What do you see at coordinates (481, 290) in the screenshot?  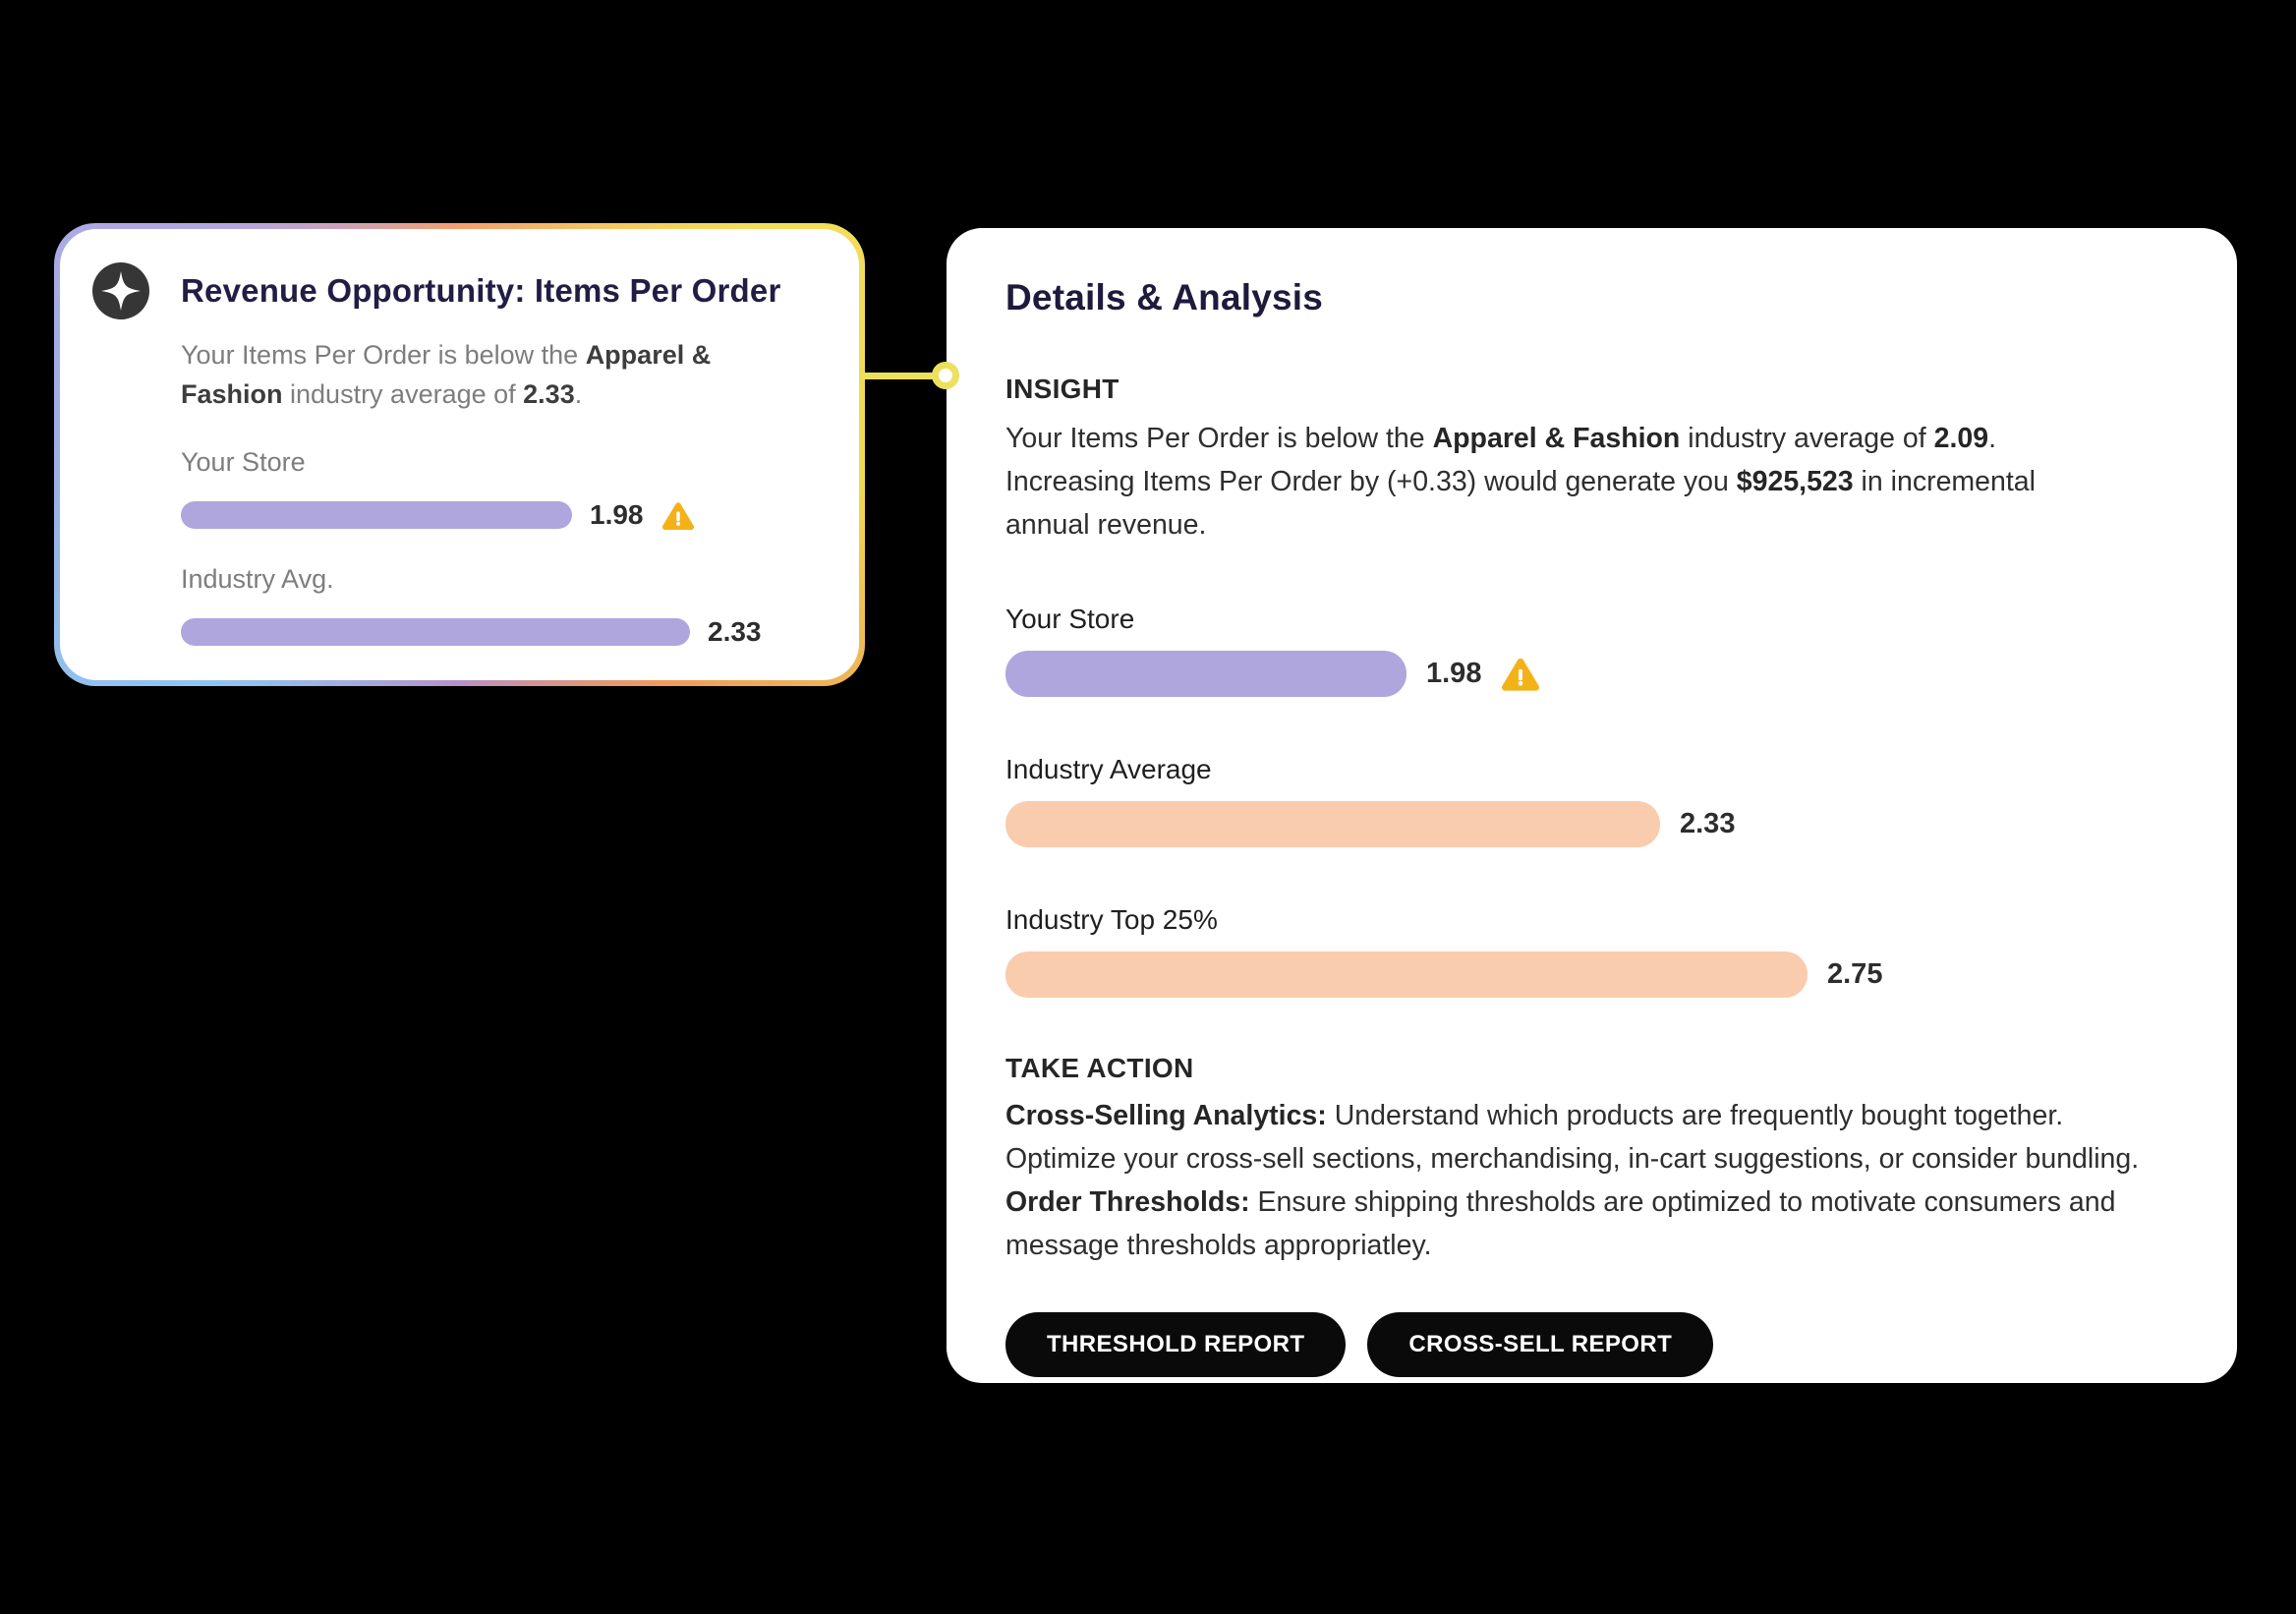 I see `card-title: Revenue Opportunity: Items Per Order` at bounding box center [481, 290].